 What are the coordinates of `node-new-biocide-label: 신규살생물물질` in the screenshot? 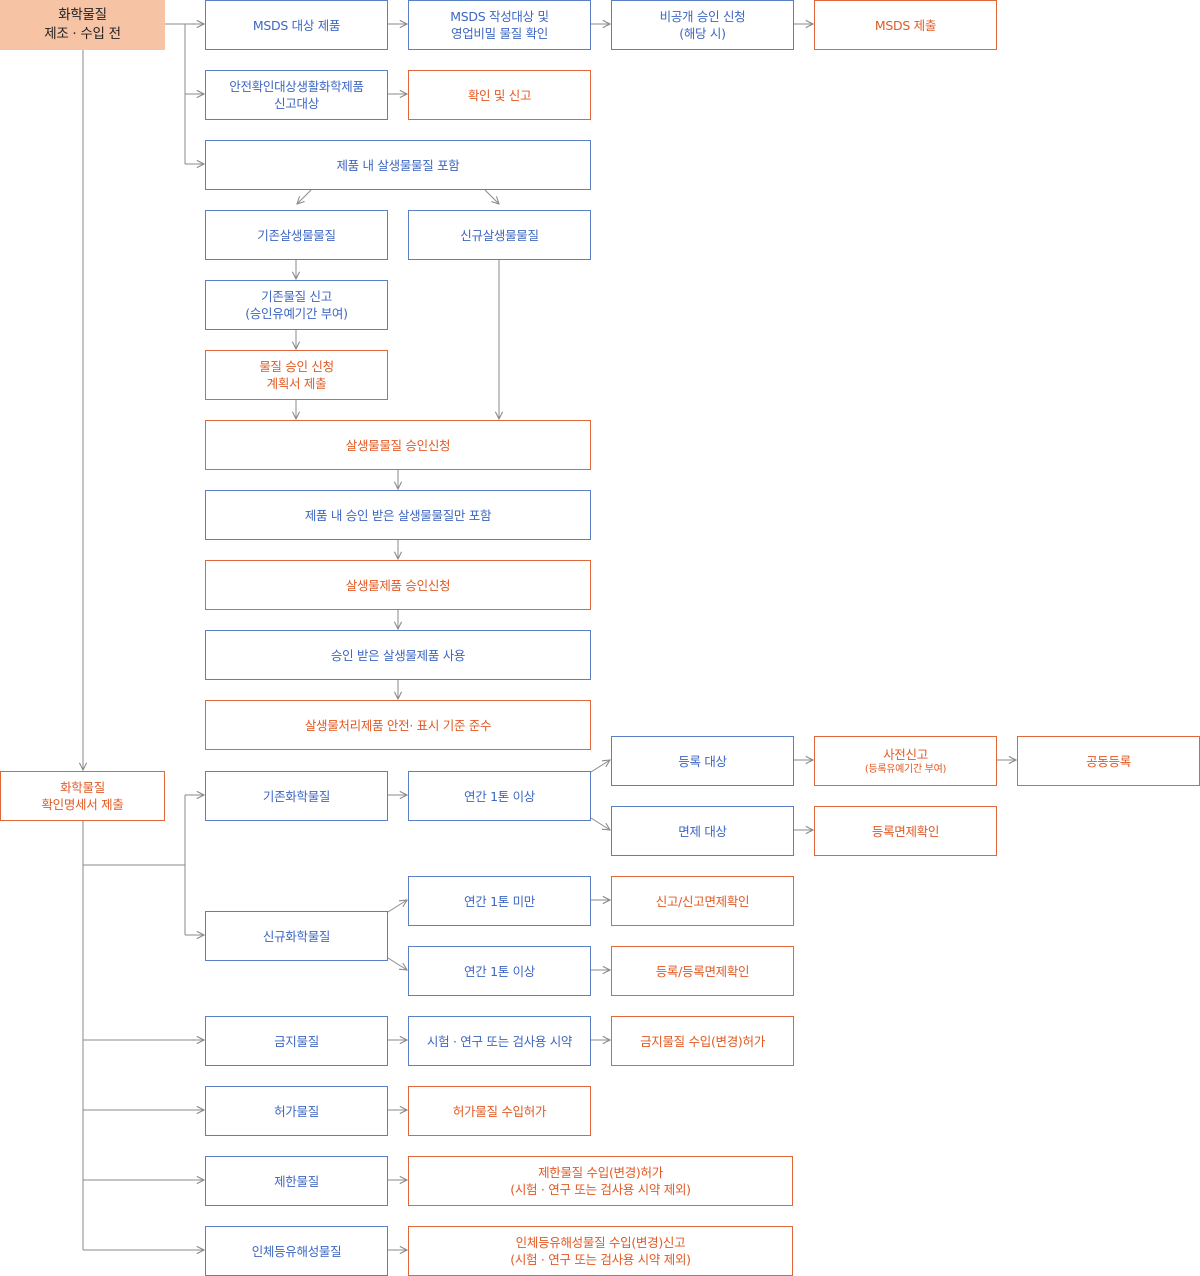 It's located at (499, 235).